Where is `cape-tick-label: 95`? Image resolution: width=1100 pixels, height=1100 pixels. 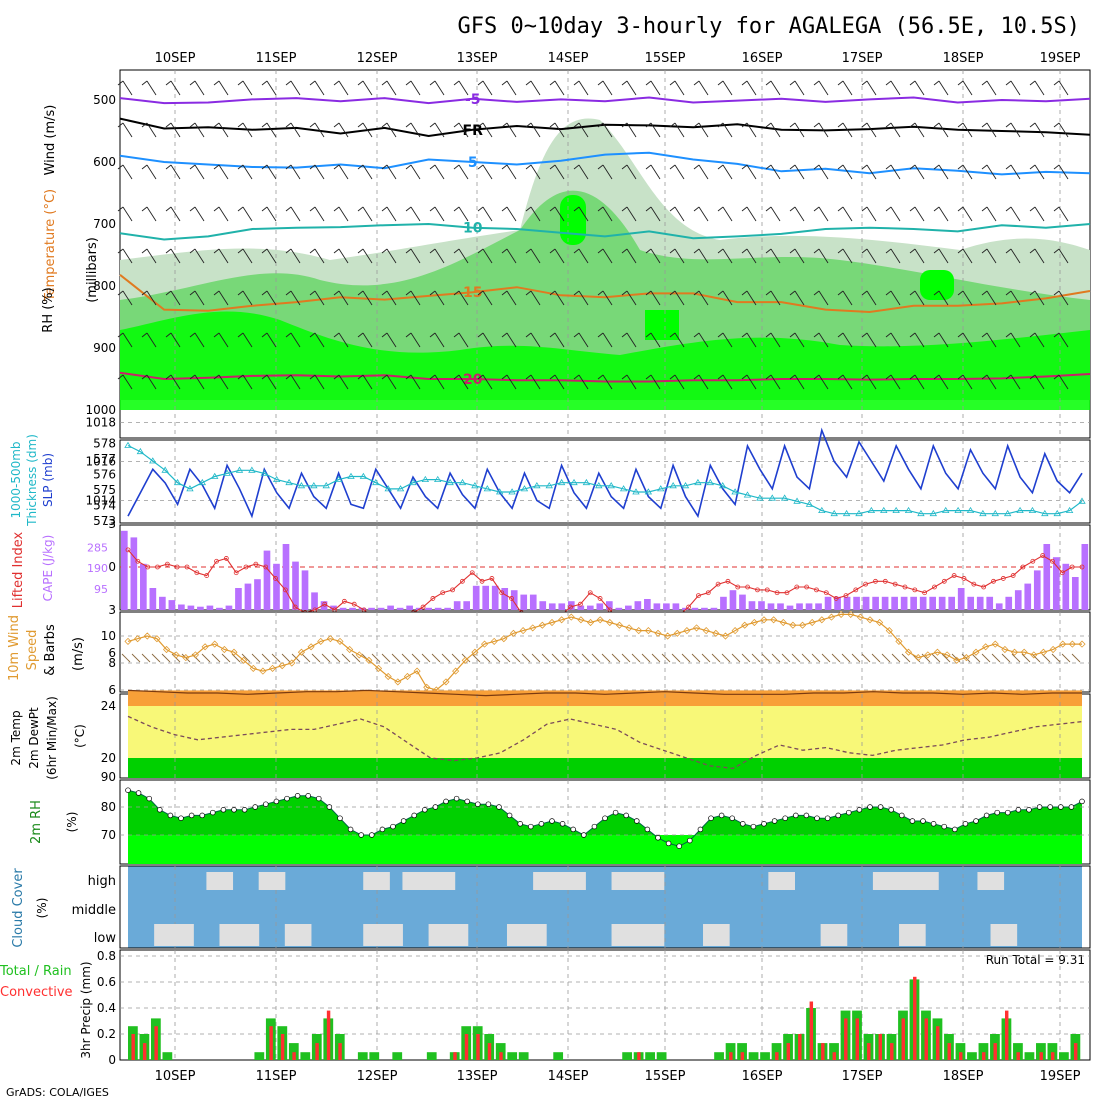 cape-tick-label: 95 is located at coordinates (101, 589).